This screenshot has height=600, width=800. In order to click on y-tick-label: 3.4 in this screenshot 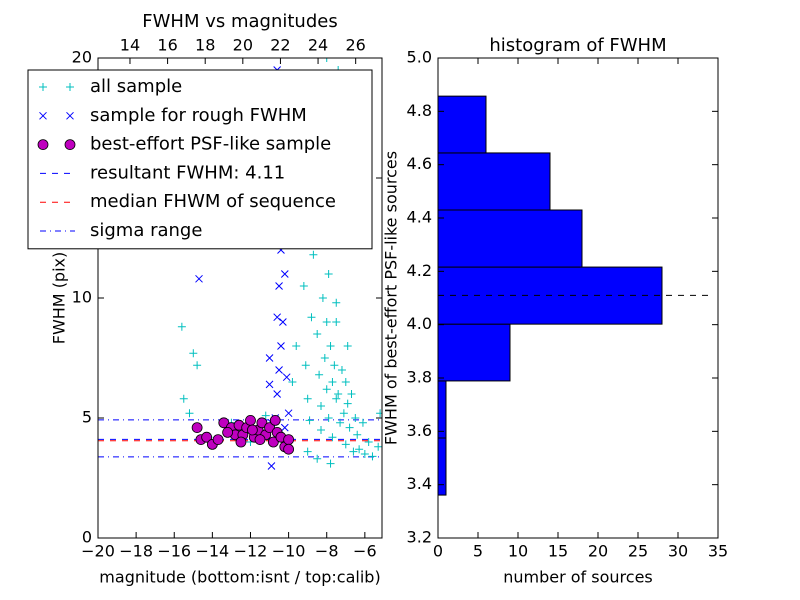, I will do `click(419, 483)`.